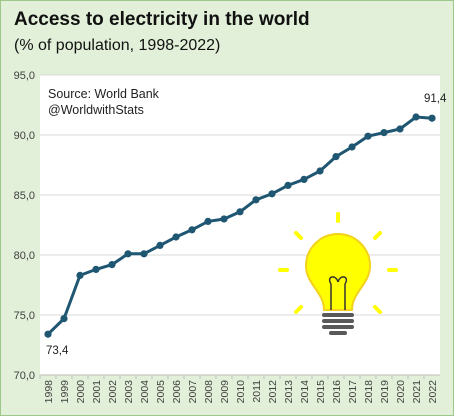 The image size is (454, 416). I want to click on chart-subtitle: (% of population, 1998-2022), so click(117, 45).